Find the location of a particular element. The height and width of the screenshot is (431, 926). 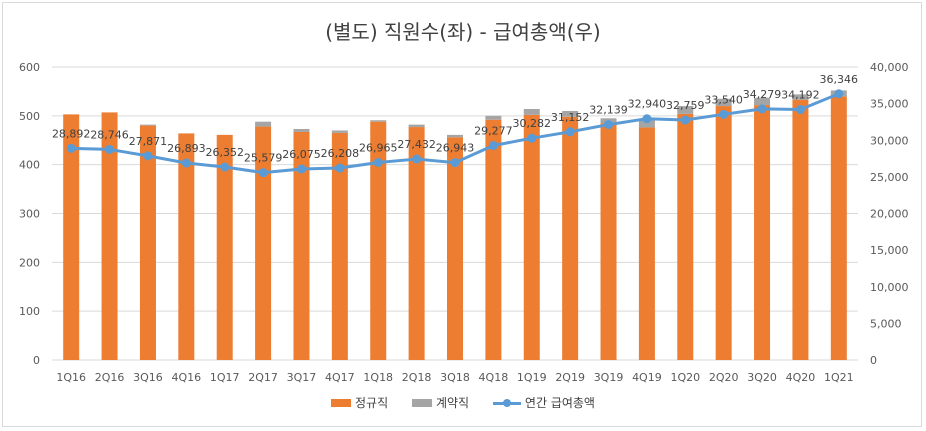

x-tick-label: 1Q21 is located at coordinates (839, 377).